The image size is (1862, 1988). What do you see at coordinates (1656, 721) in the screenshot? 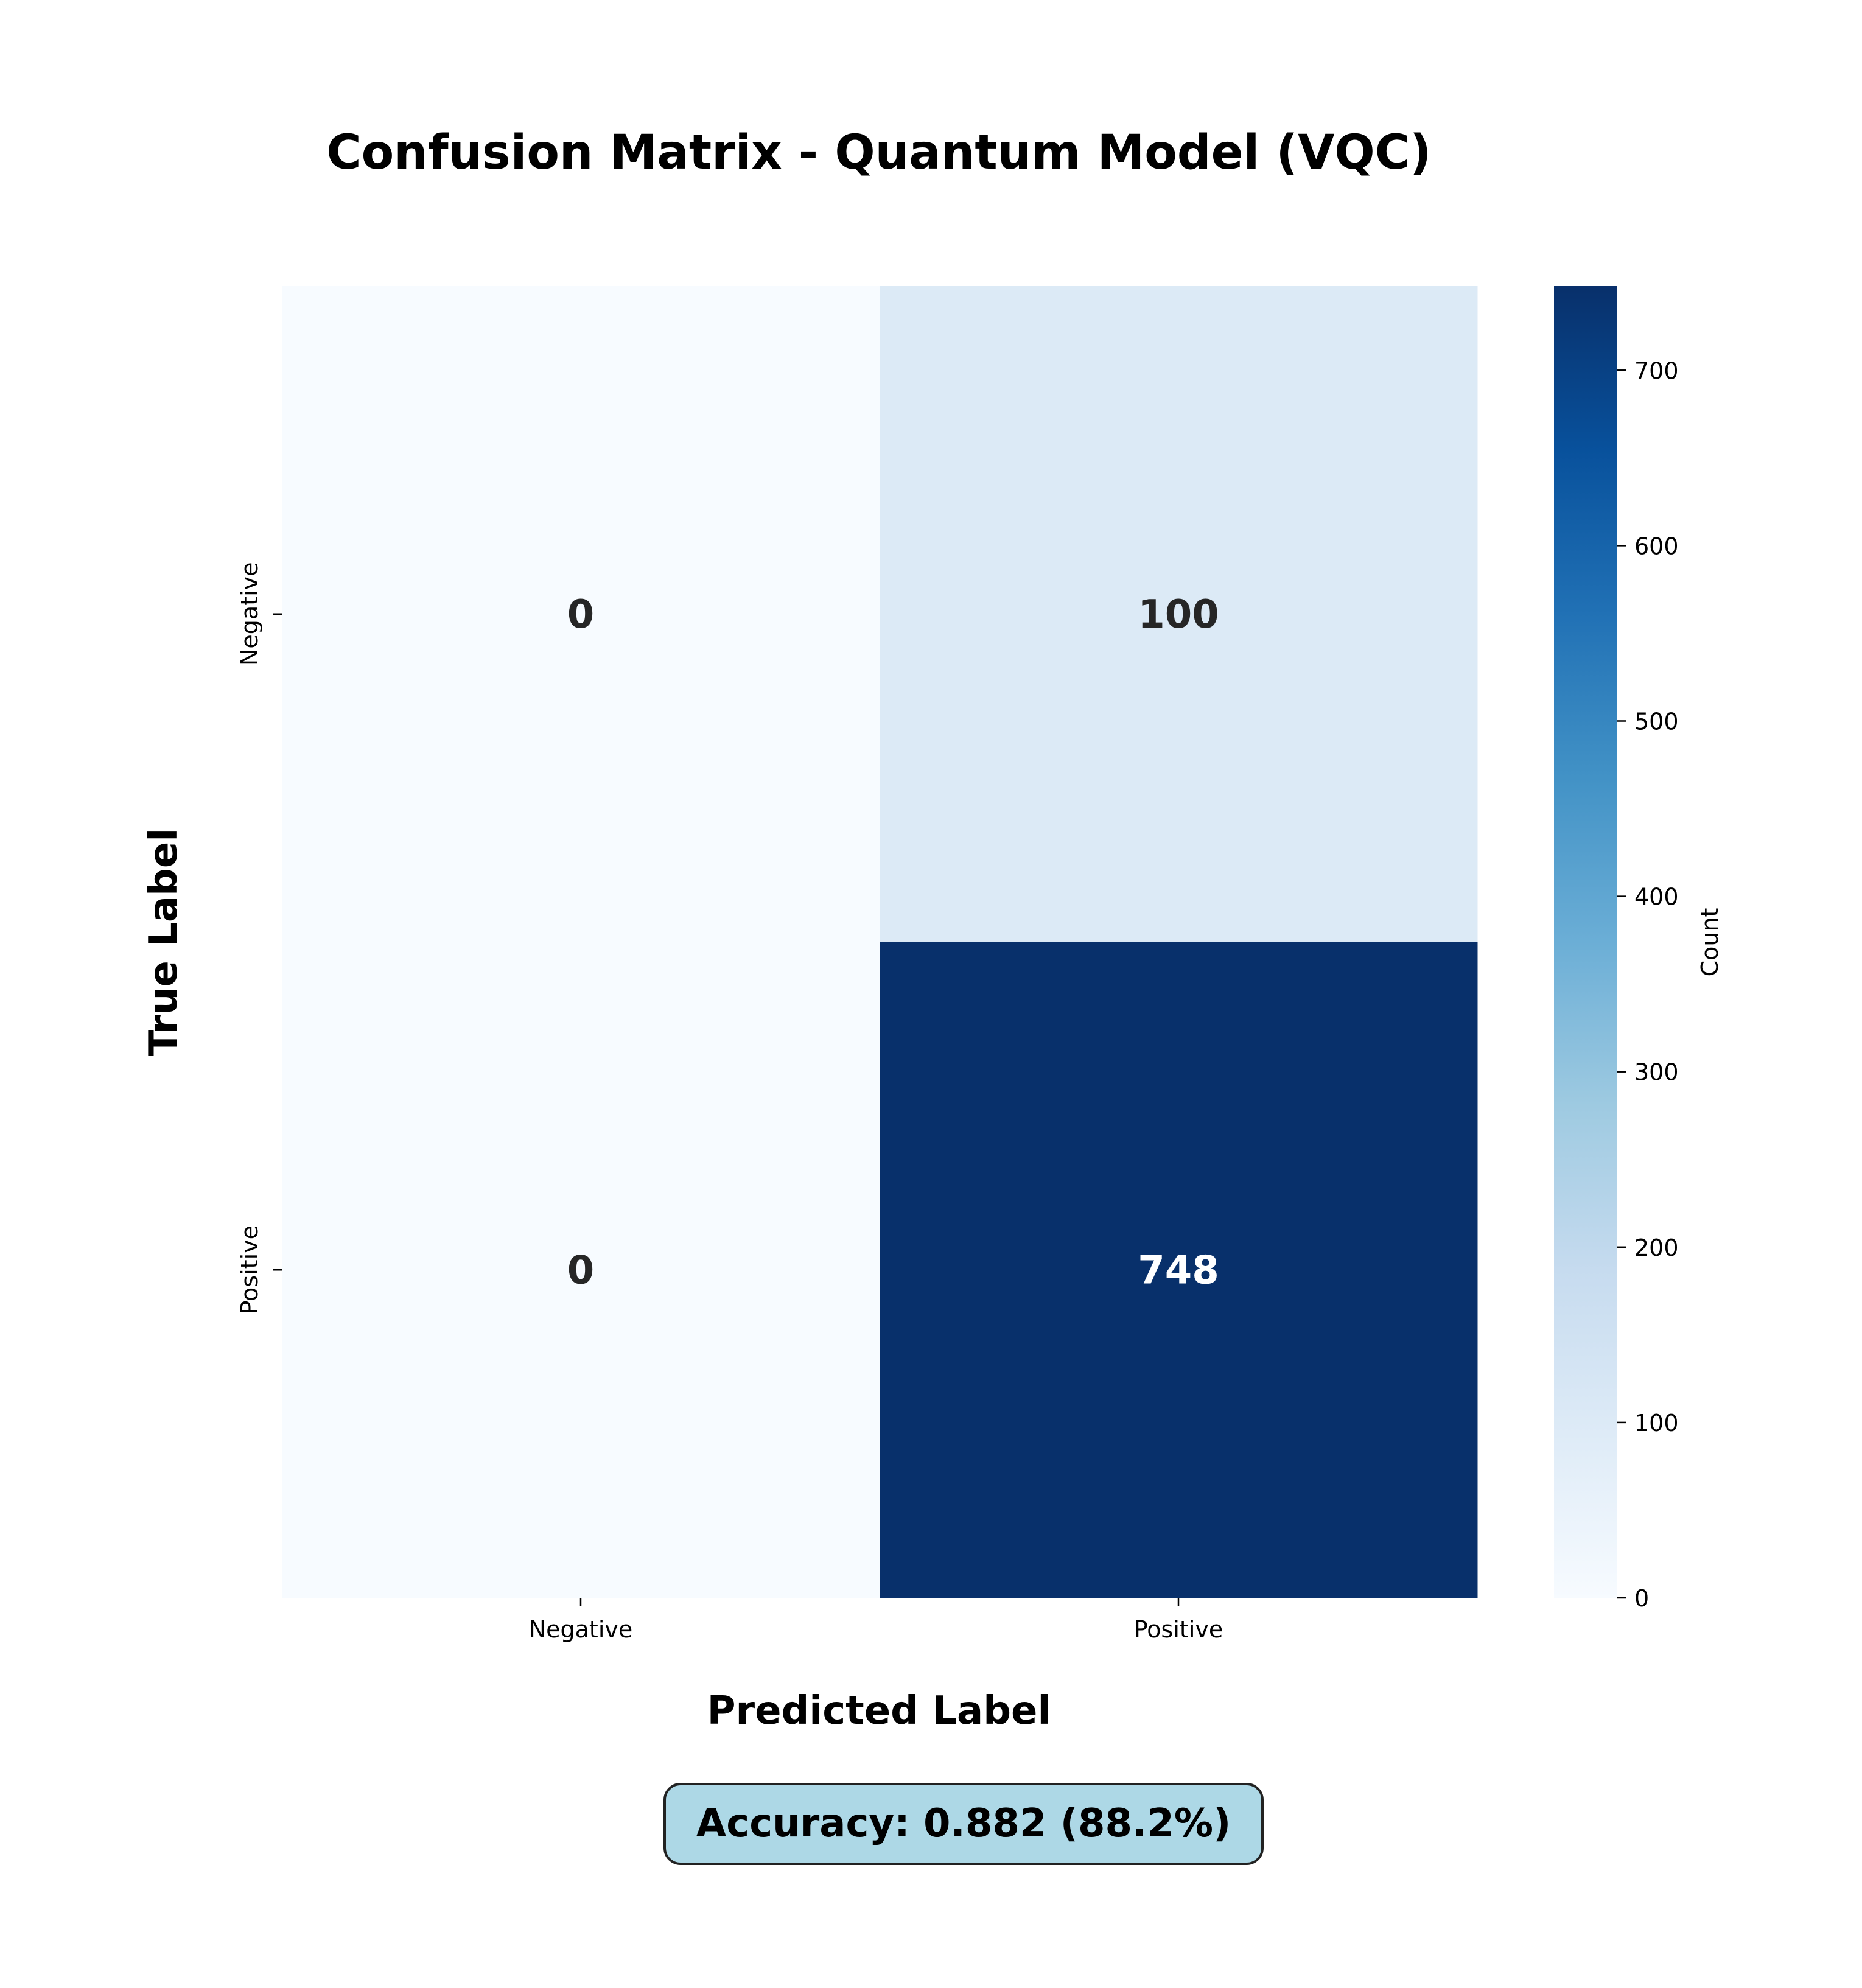
I see `colorbar-tick-label: 500` at bounding box center [1656, 721].